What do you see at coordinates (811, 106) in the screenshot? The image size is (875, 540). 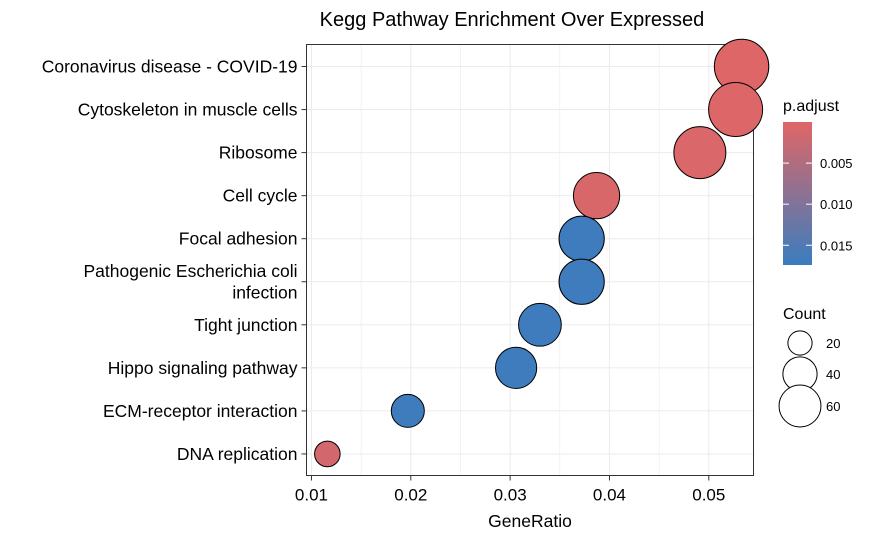 I see `color-legend-title: p.adjust` at bounding box center [811, 106].